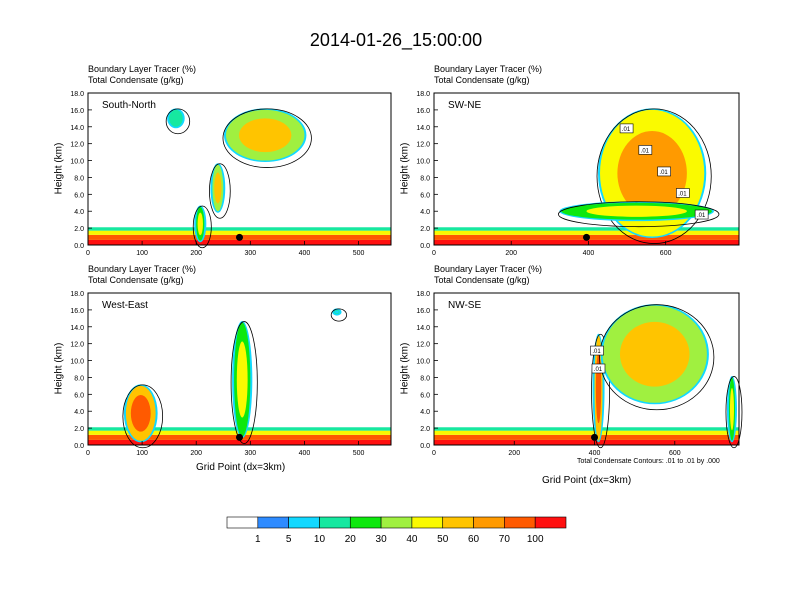 The width and height of the screenshot is (792, 612). Describe the element at coordinates (412, 539) in the screenshot. I see `colorbar-label: 40` at that location.